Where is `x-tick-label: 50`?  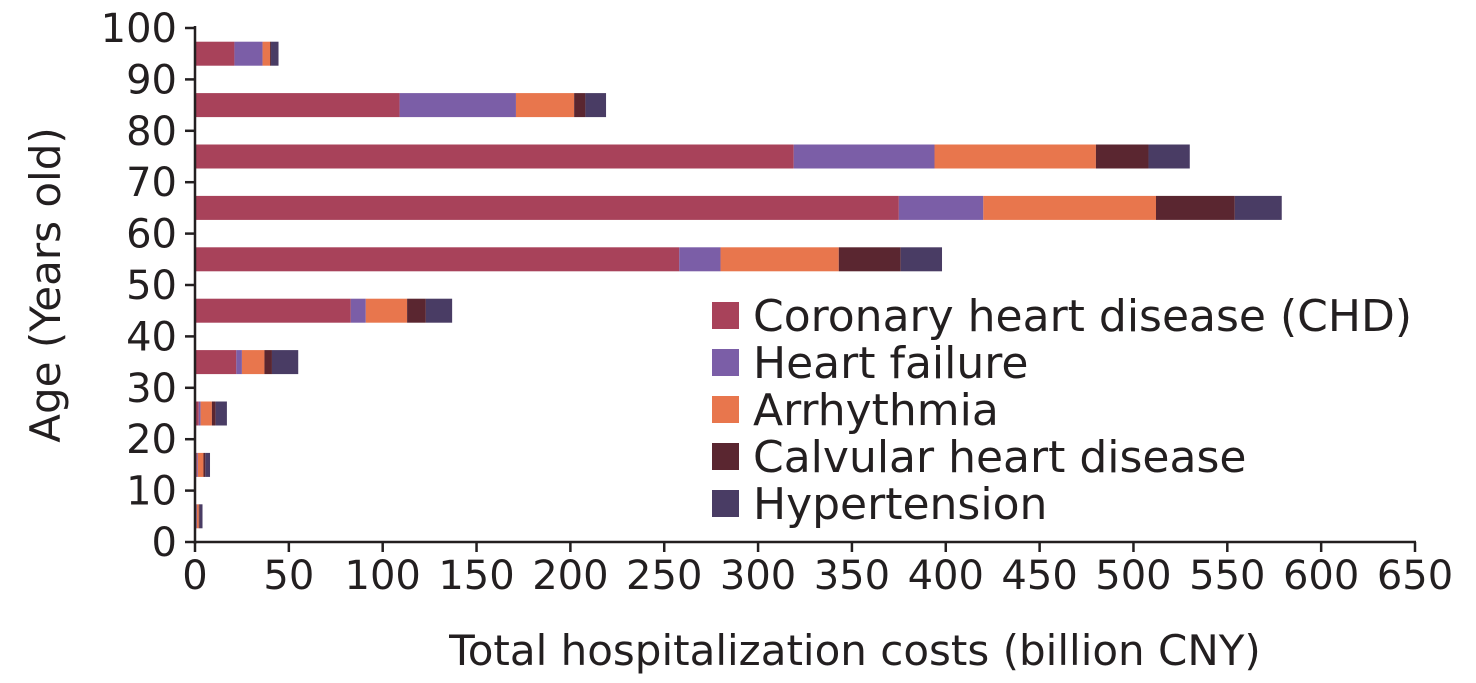
x-tick-label: 50 is located at coordinates (288, 576).